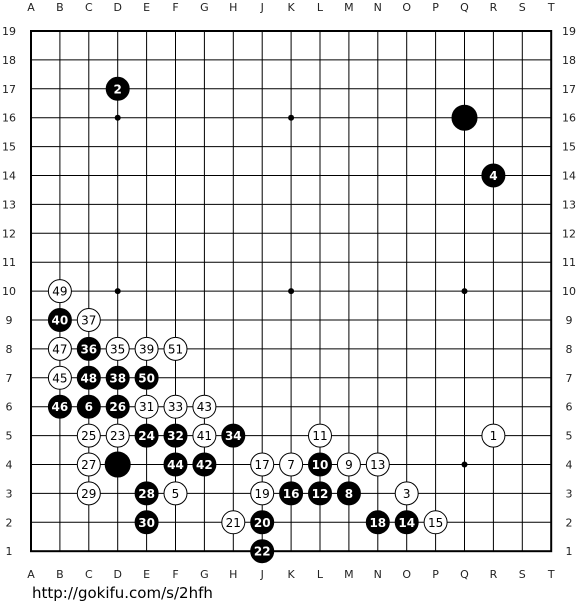 The image size is (580, 610). Describe the element at coordinates (88, 464) in the screenshot. I see `white-stone: 27` at that location.